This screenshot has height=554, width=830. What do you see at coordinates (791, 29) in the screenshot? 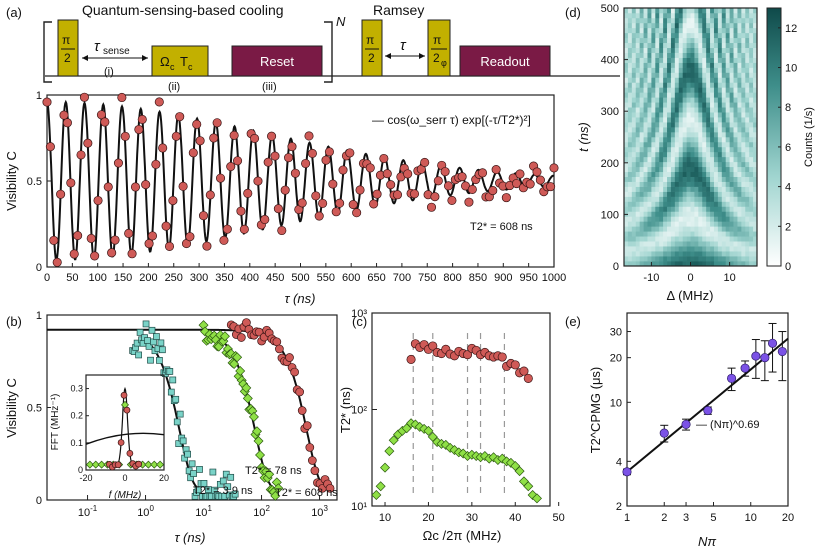
I see `colorbar-tick-label: 12` at bounding box center [791, 29].